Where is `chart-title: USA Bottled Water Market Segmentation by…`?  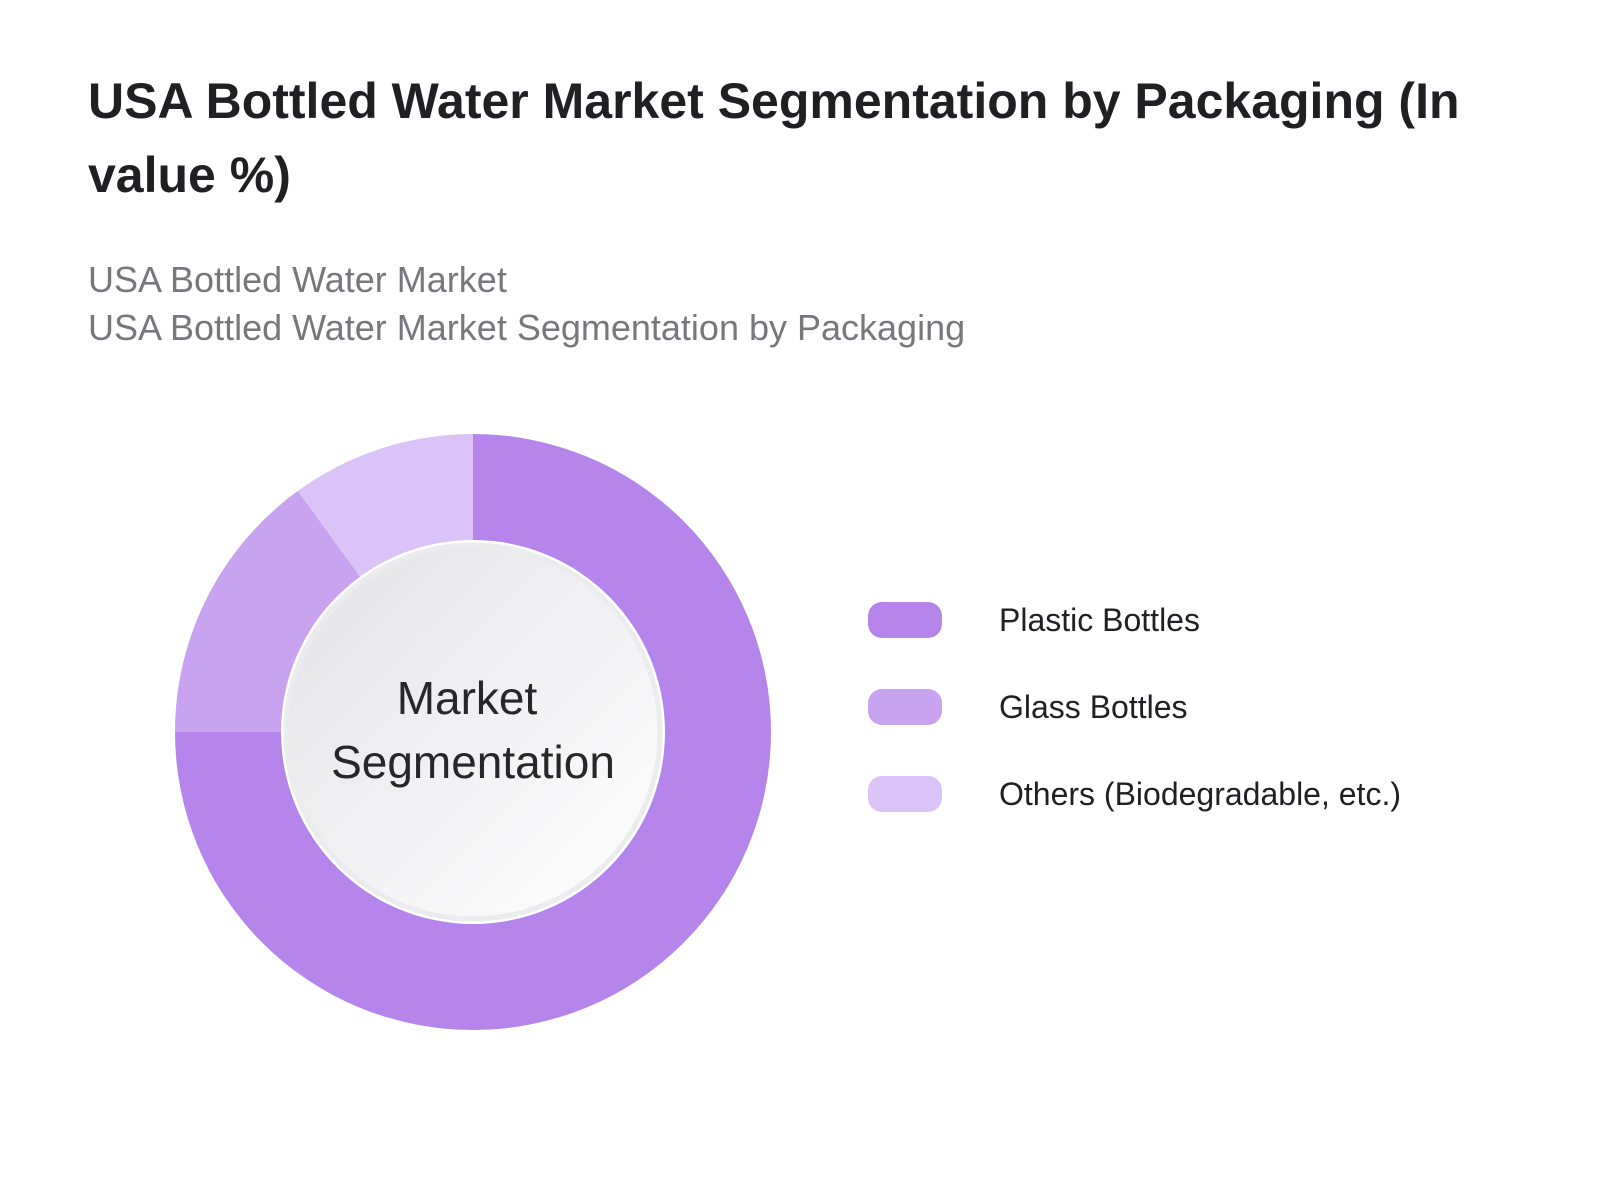
chart-title: USA Bottled Water Market Segmentation by… is located at coordinates (774, 138).